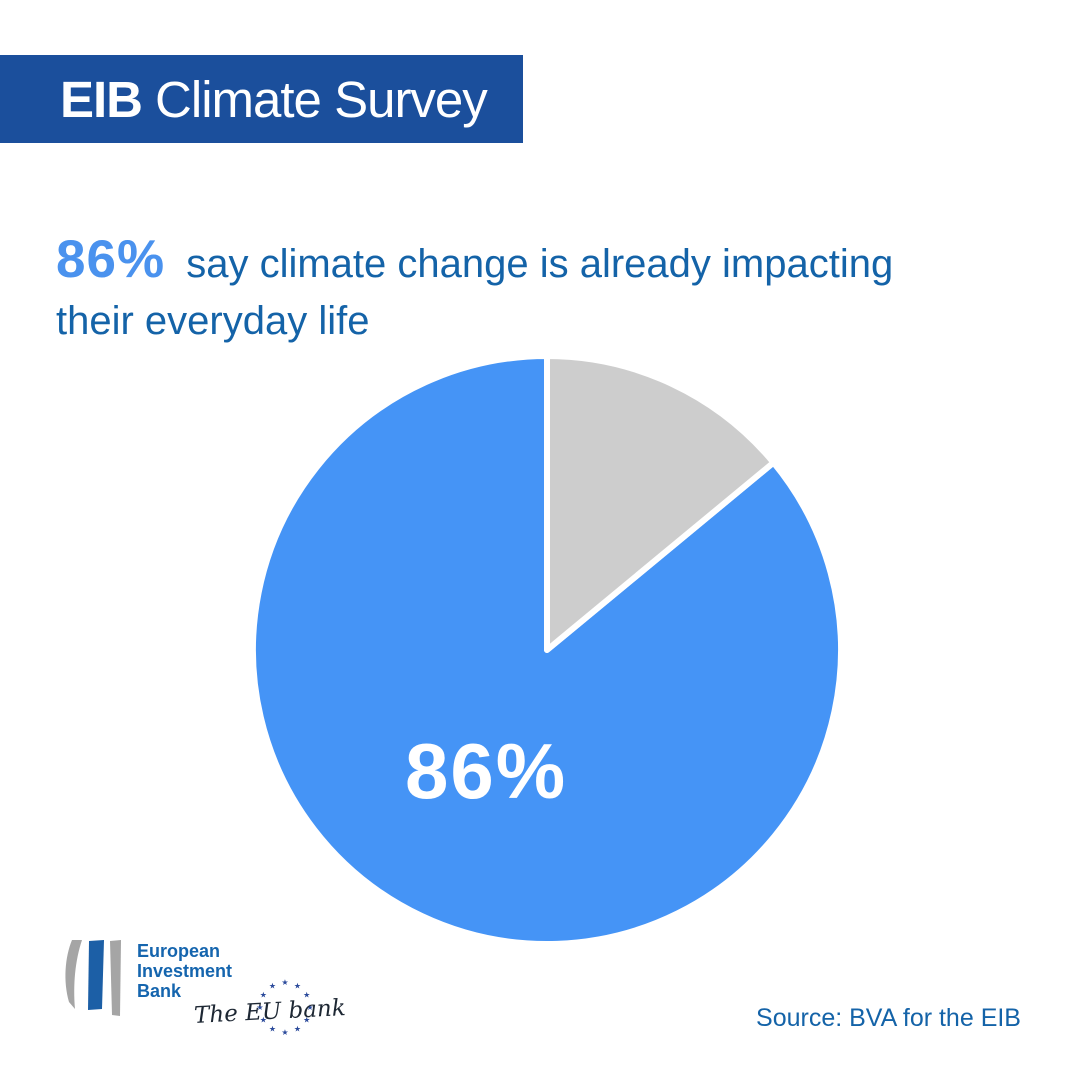 The width and height of the screenshot is (1080, 1080). Describe the element at coordinates (93, 978) in the screenshot. I see `eib-bars-icon` at that location.